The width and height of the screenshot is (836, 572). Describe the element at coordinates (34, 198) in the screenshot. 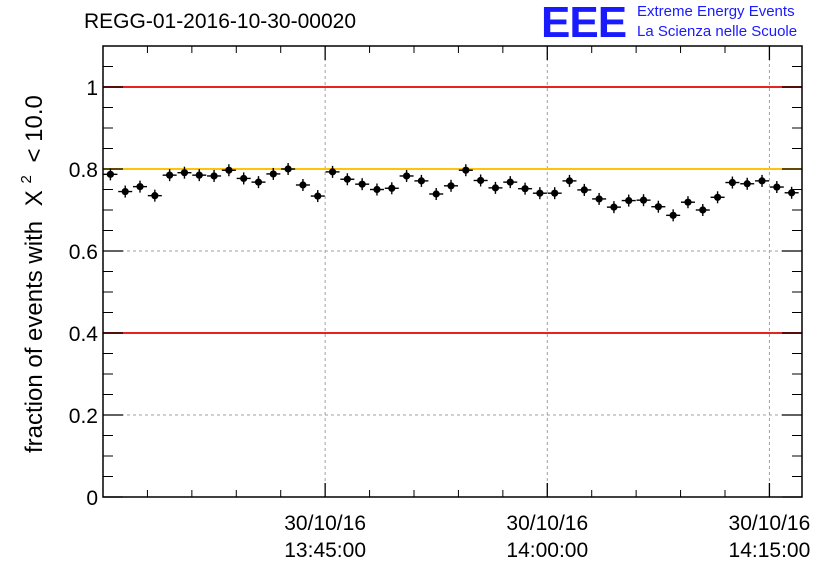

I see `y-axis-label-symbol: X` at that location.